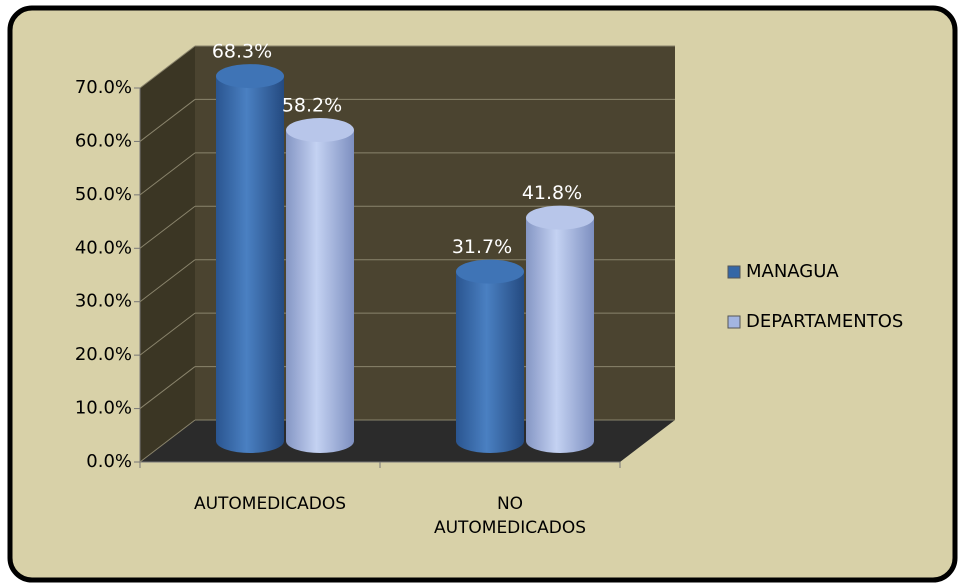 Image resolution: width=965 pixels, height=588 pixels. What do you see at coordinates (103, 247) in the screenshot?
I see `y-tick-label: 40.0%` at bounding box center [103, 247].